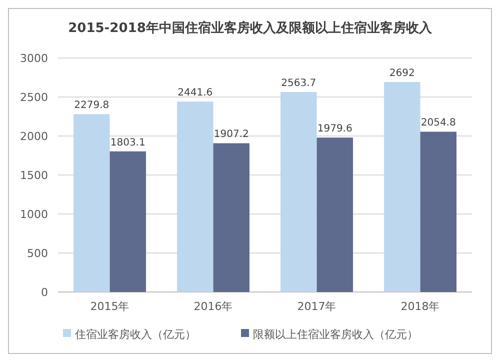  Describe the element at coordinates (34, 136) in the screenshot. I see `y-tick-label: 2000` at that location.